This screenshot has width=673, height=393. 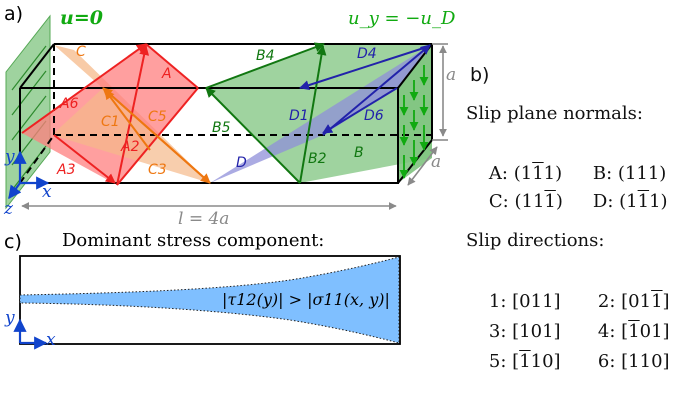 I want to click on label-C1: C1, so click(x=110, y=122).